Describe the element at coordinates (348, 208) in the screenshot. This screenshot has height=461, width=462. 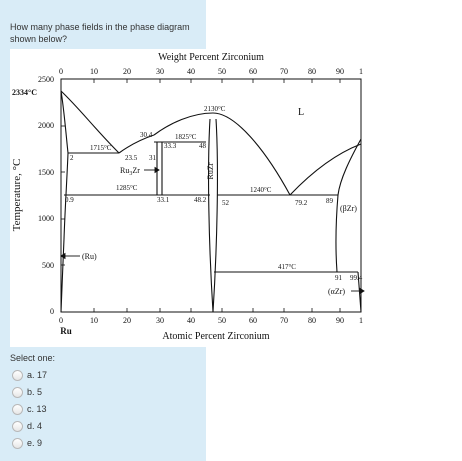
I see `bzr-label: (βZr)` at that location.